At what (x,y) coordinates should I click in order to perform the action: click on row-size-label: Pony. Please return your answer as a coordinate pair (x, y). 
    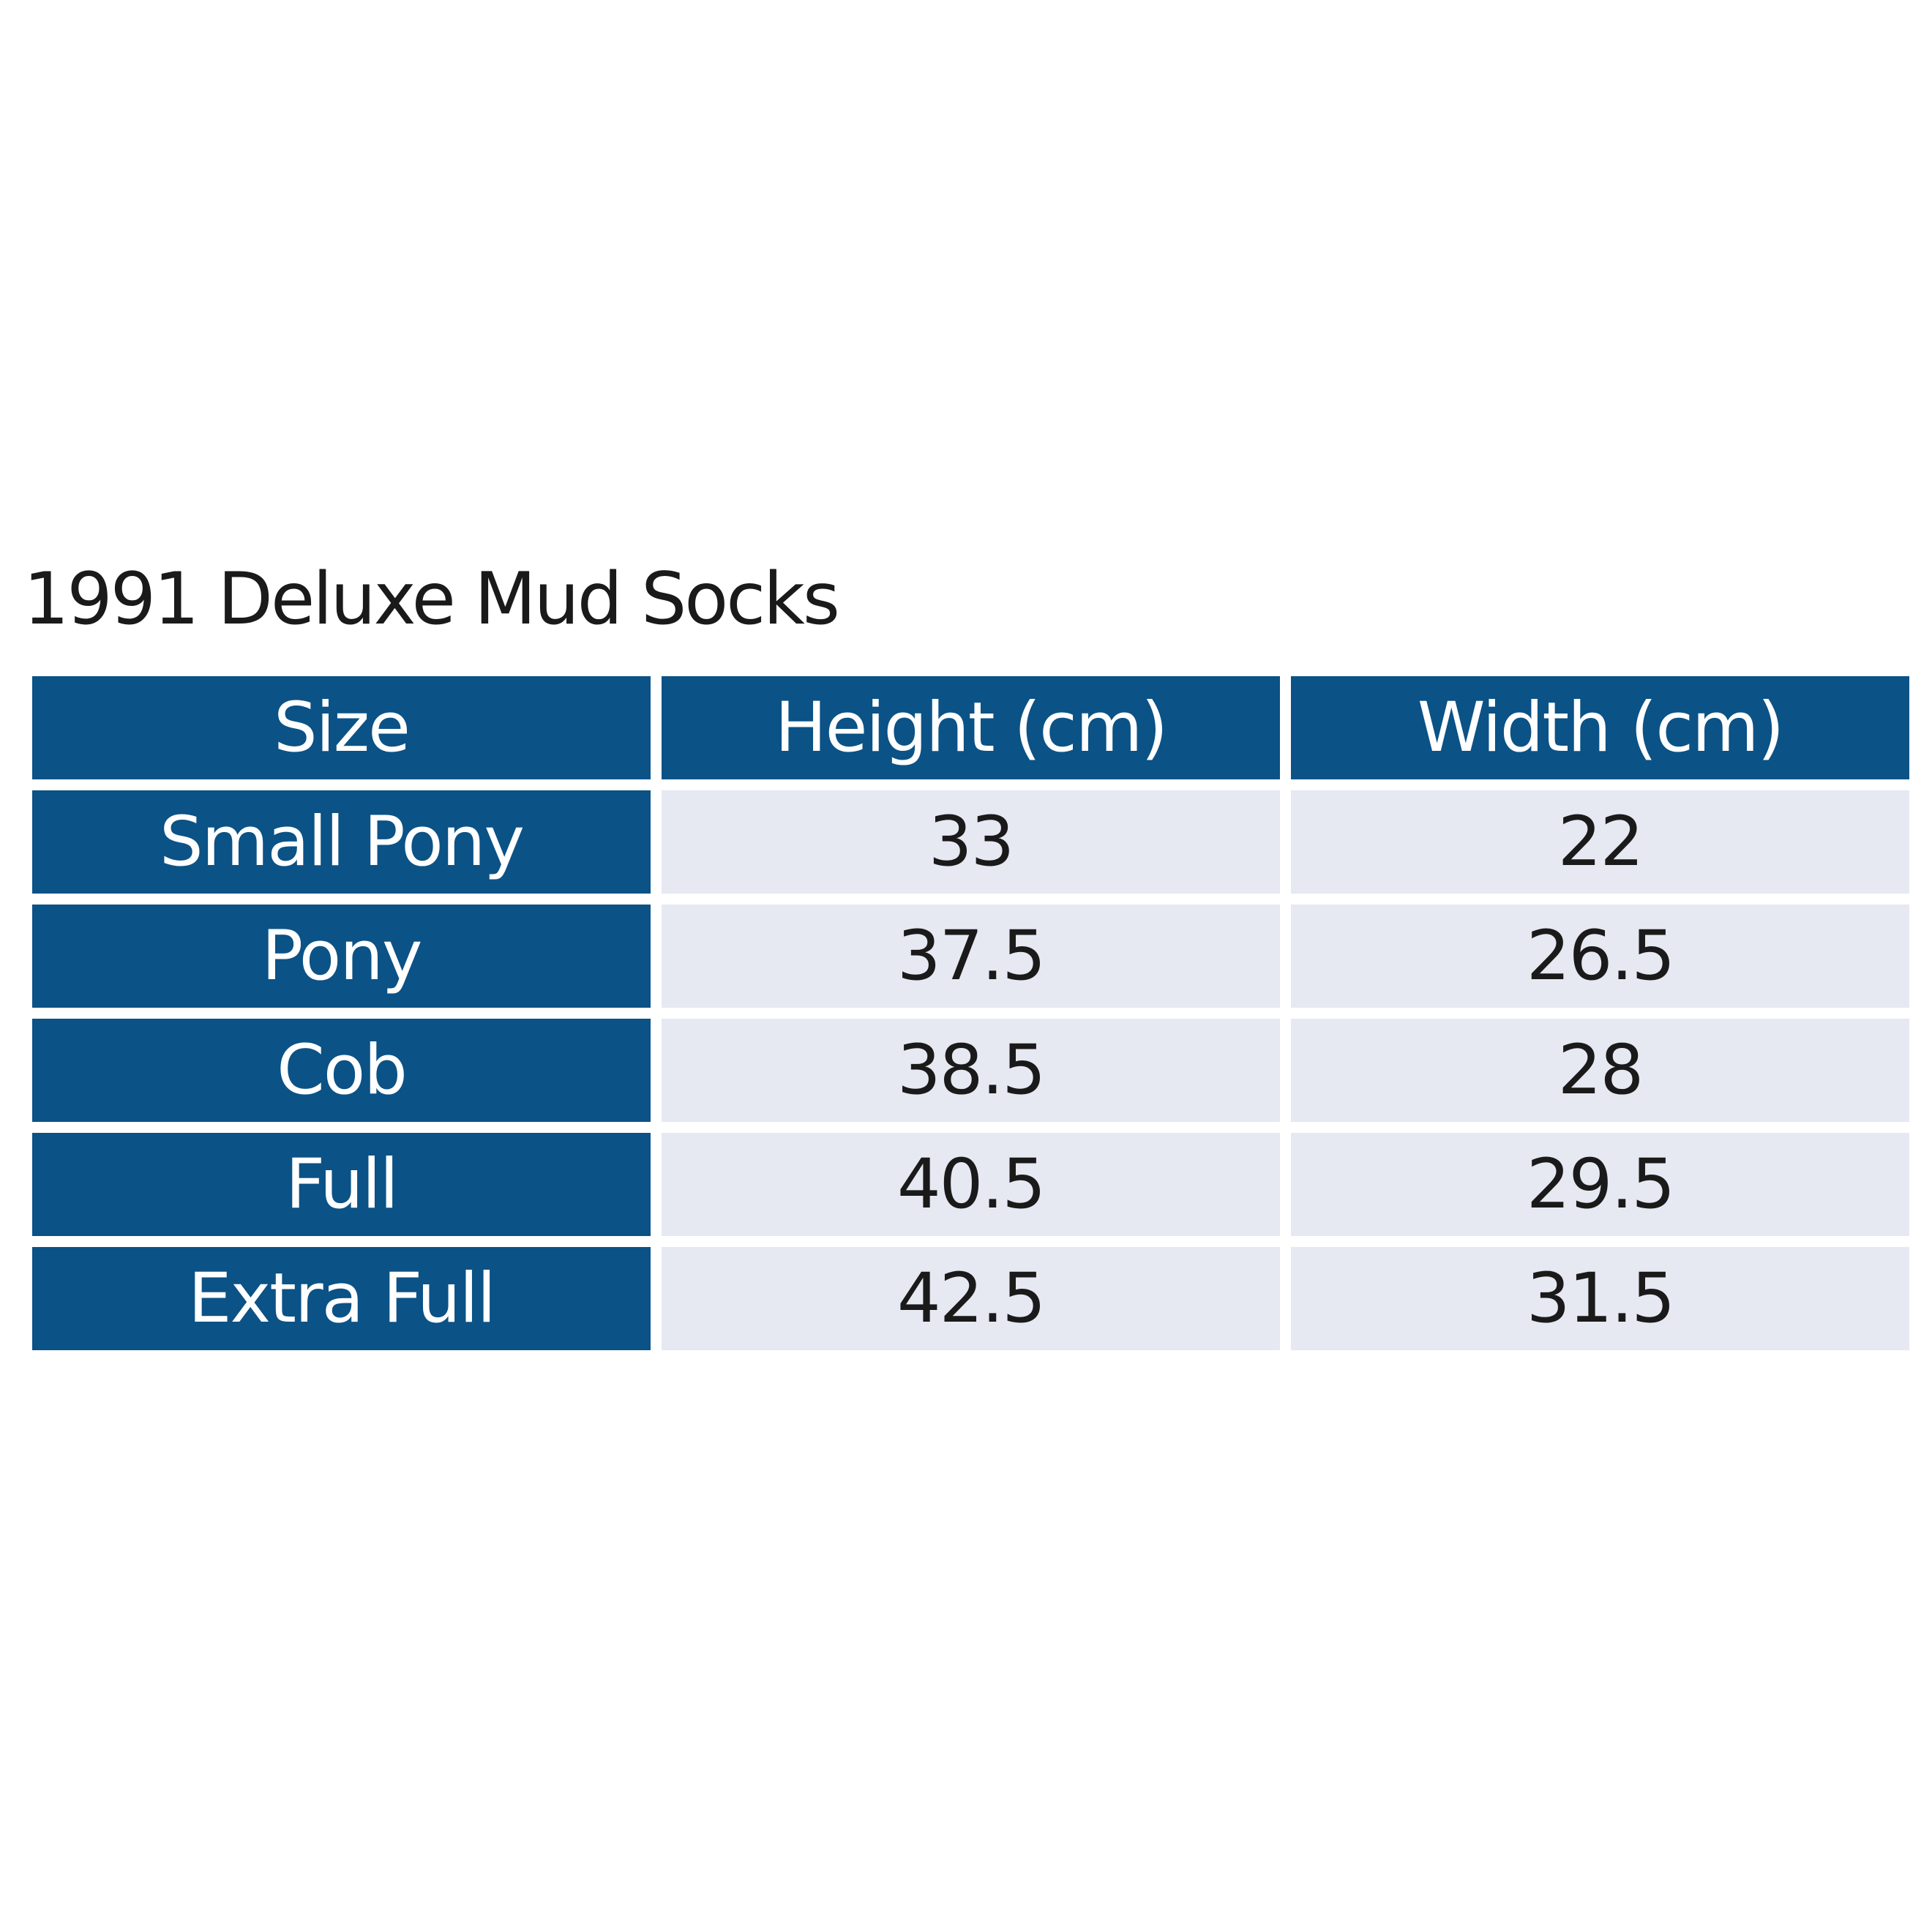
    Looking at the image, I should click on (341, 956).